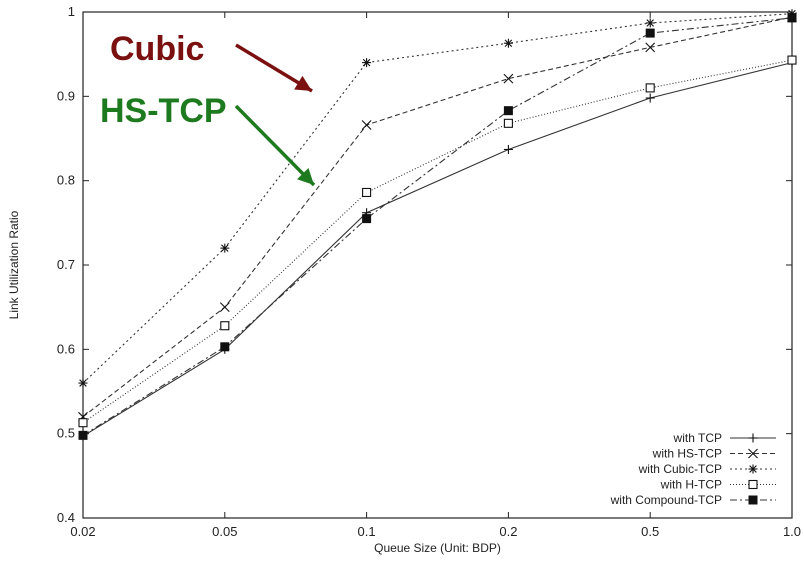 Image resolution: width=804 pixels, height=568 pixels. Describe the element at coordinates (157, 49) in the screenshot. I see `annotation-cubic: Cubic` at that location.